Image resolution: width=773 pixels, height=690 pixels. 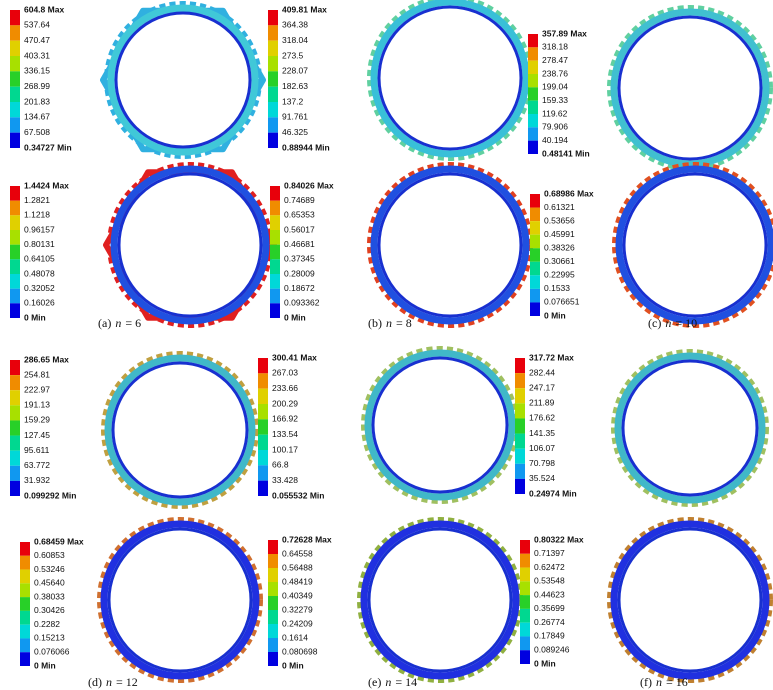 What do you see at coordinates (293, 101) in the screenshot?
I see `legend-label: 137.2` at bounding box center [293, 101].